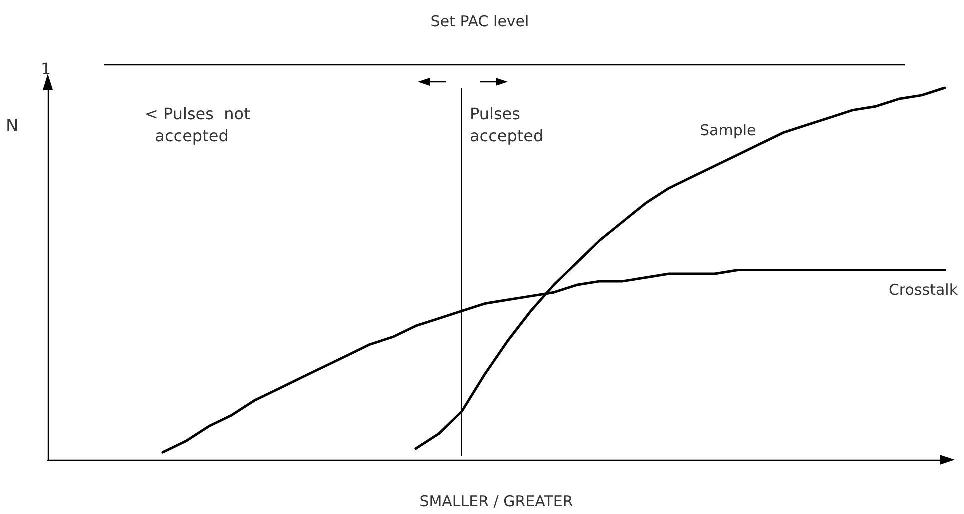  I want to click on chart-title: Set PAC level, so click(480, 21).